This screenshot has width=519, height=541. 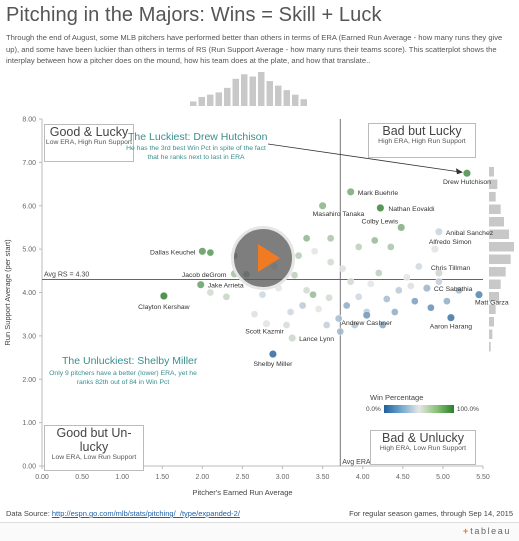 What do you see at coordinates (443, 477) in the screenshot?
I see `x-tick-label: 5.00` at bounding box center [443, 477].